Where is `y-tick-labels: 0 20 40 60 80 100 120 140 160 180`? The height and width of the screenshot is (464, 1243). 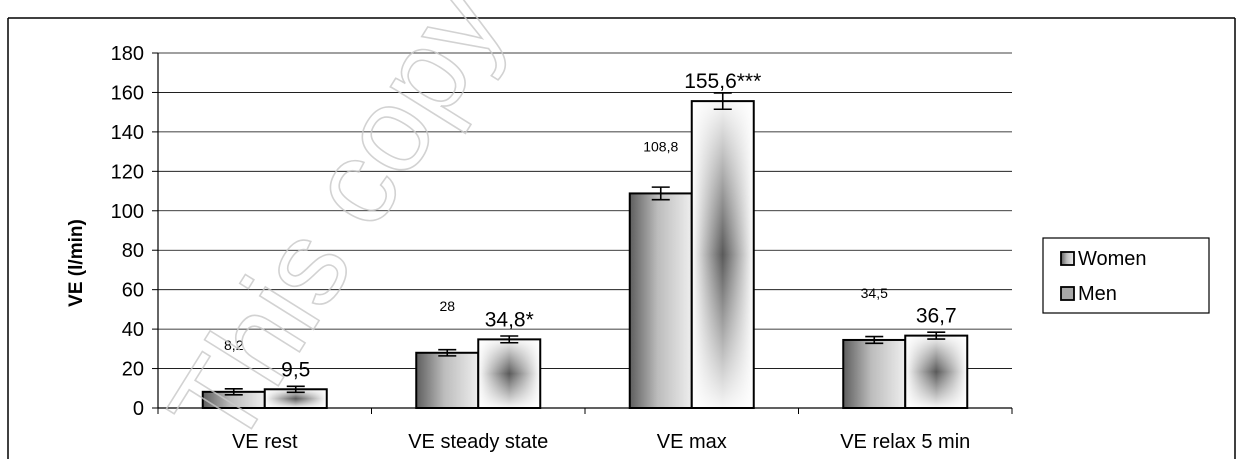
y-tick-labels: 0 20 40 60 80 100 120 140 160 180 is located at coordinates (127, 231).